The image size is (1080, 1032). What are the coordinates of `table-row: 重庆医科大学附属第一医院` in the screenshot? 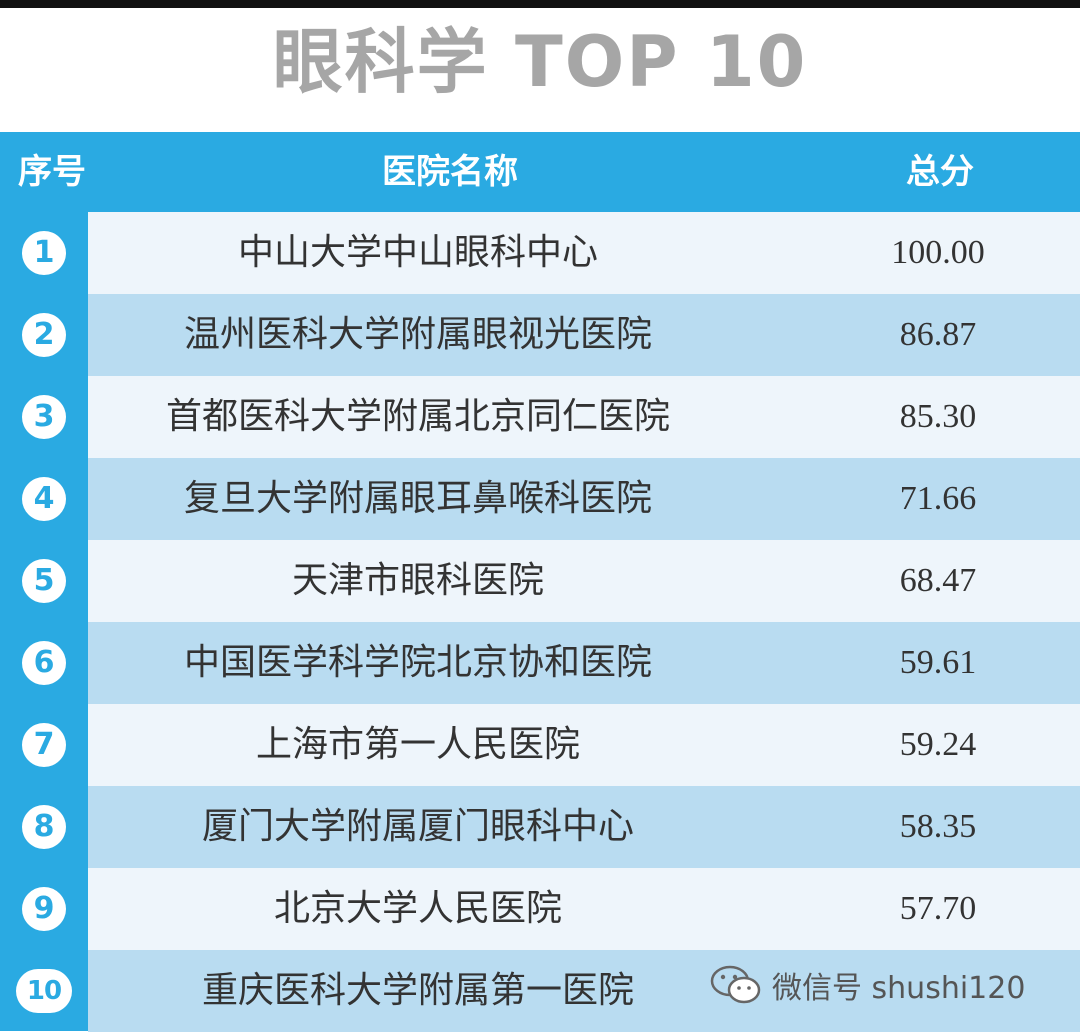 It's located at (584, 991).